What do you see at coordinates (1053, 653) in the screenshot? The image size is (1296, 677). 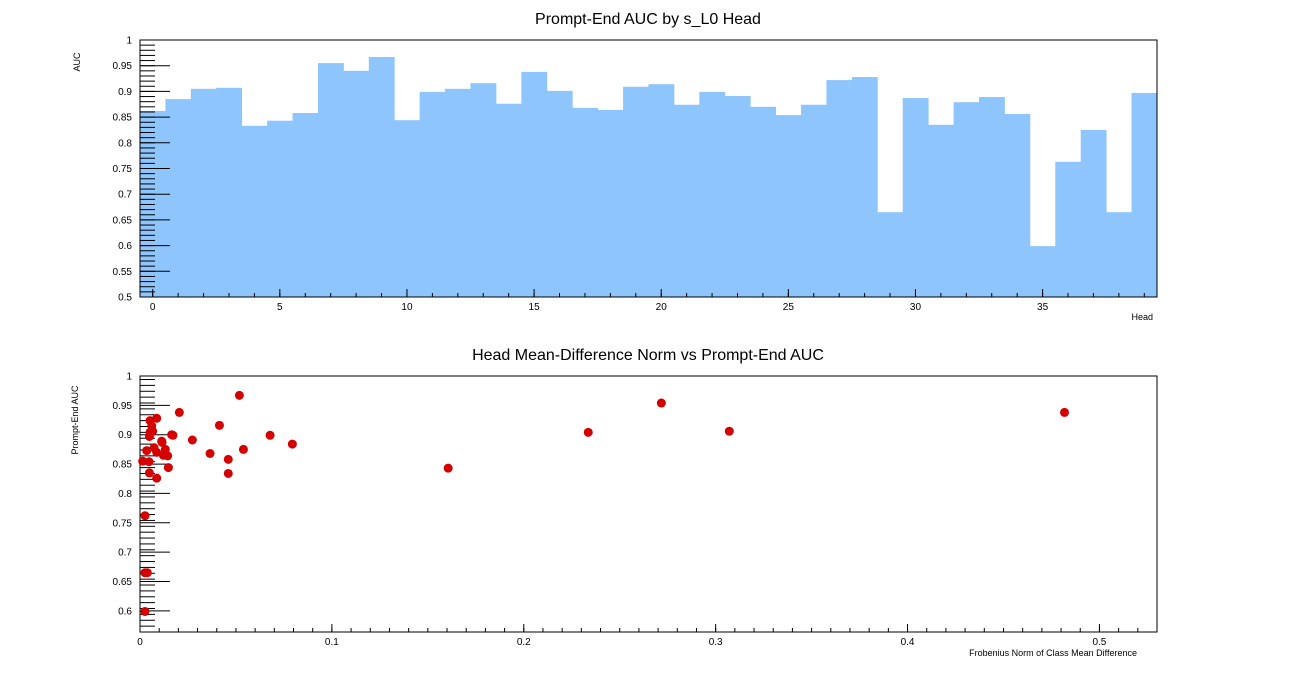 I see `scatter-chart-xlabel: Frobenius Norm of Class Mean Difference` at bounding box center [1053, 653].